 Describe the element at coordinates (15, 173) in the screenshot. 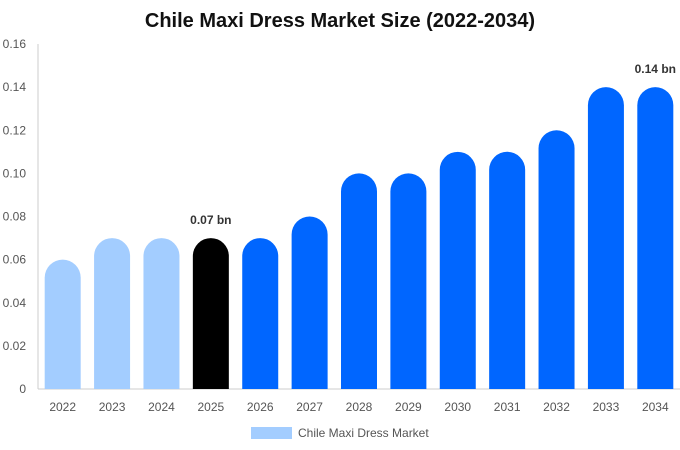

I see `y-tick-label: 0.10` at that location.